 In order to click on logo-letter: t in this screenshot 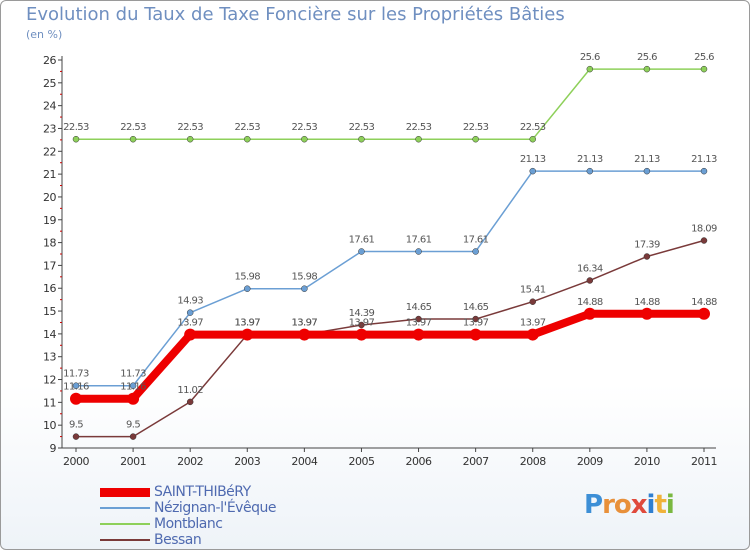, I will do `click(660, 505)`.